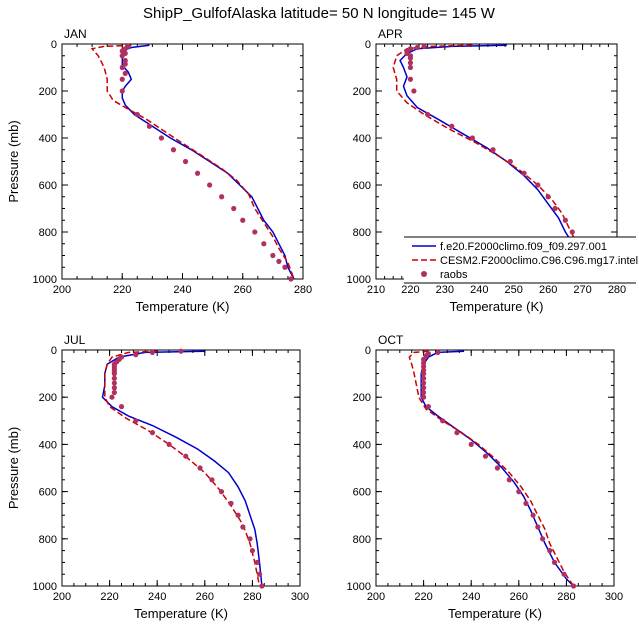 The image size is (639, 639). I want to click on panel-label-oct: OCT, so click(391, 340).